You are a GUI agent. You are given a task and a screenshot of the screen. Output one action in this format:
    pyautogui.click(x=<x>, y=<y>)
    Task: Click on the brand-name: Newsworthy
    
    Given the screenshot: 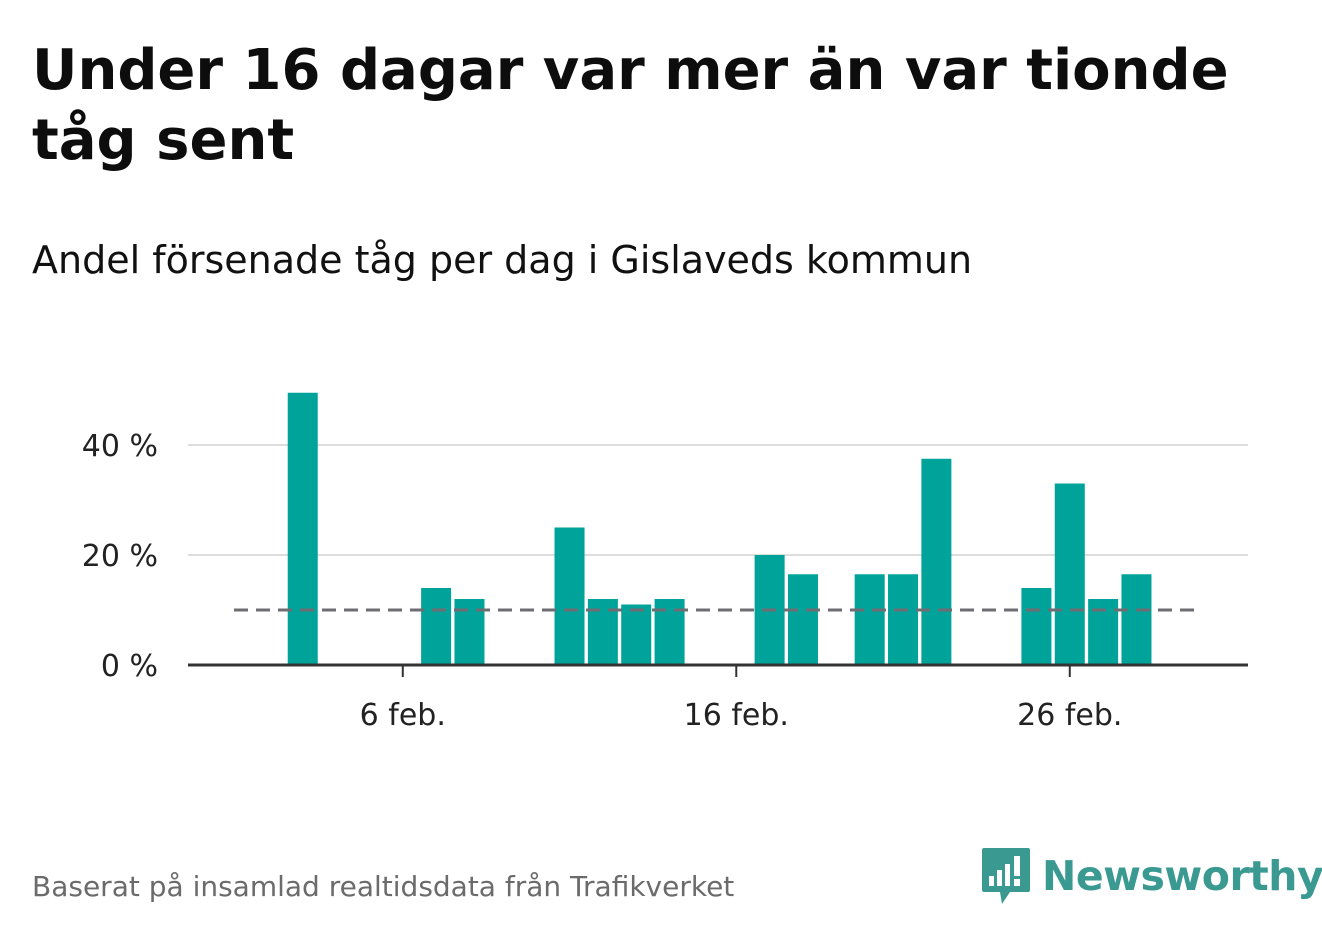 What is the action you would take?
    pyautogui.click(x=1182, y=876)
    